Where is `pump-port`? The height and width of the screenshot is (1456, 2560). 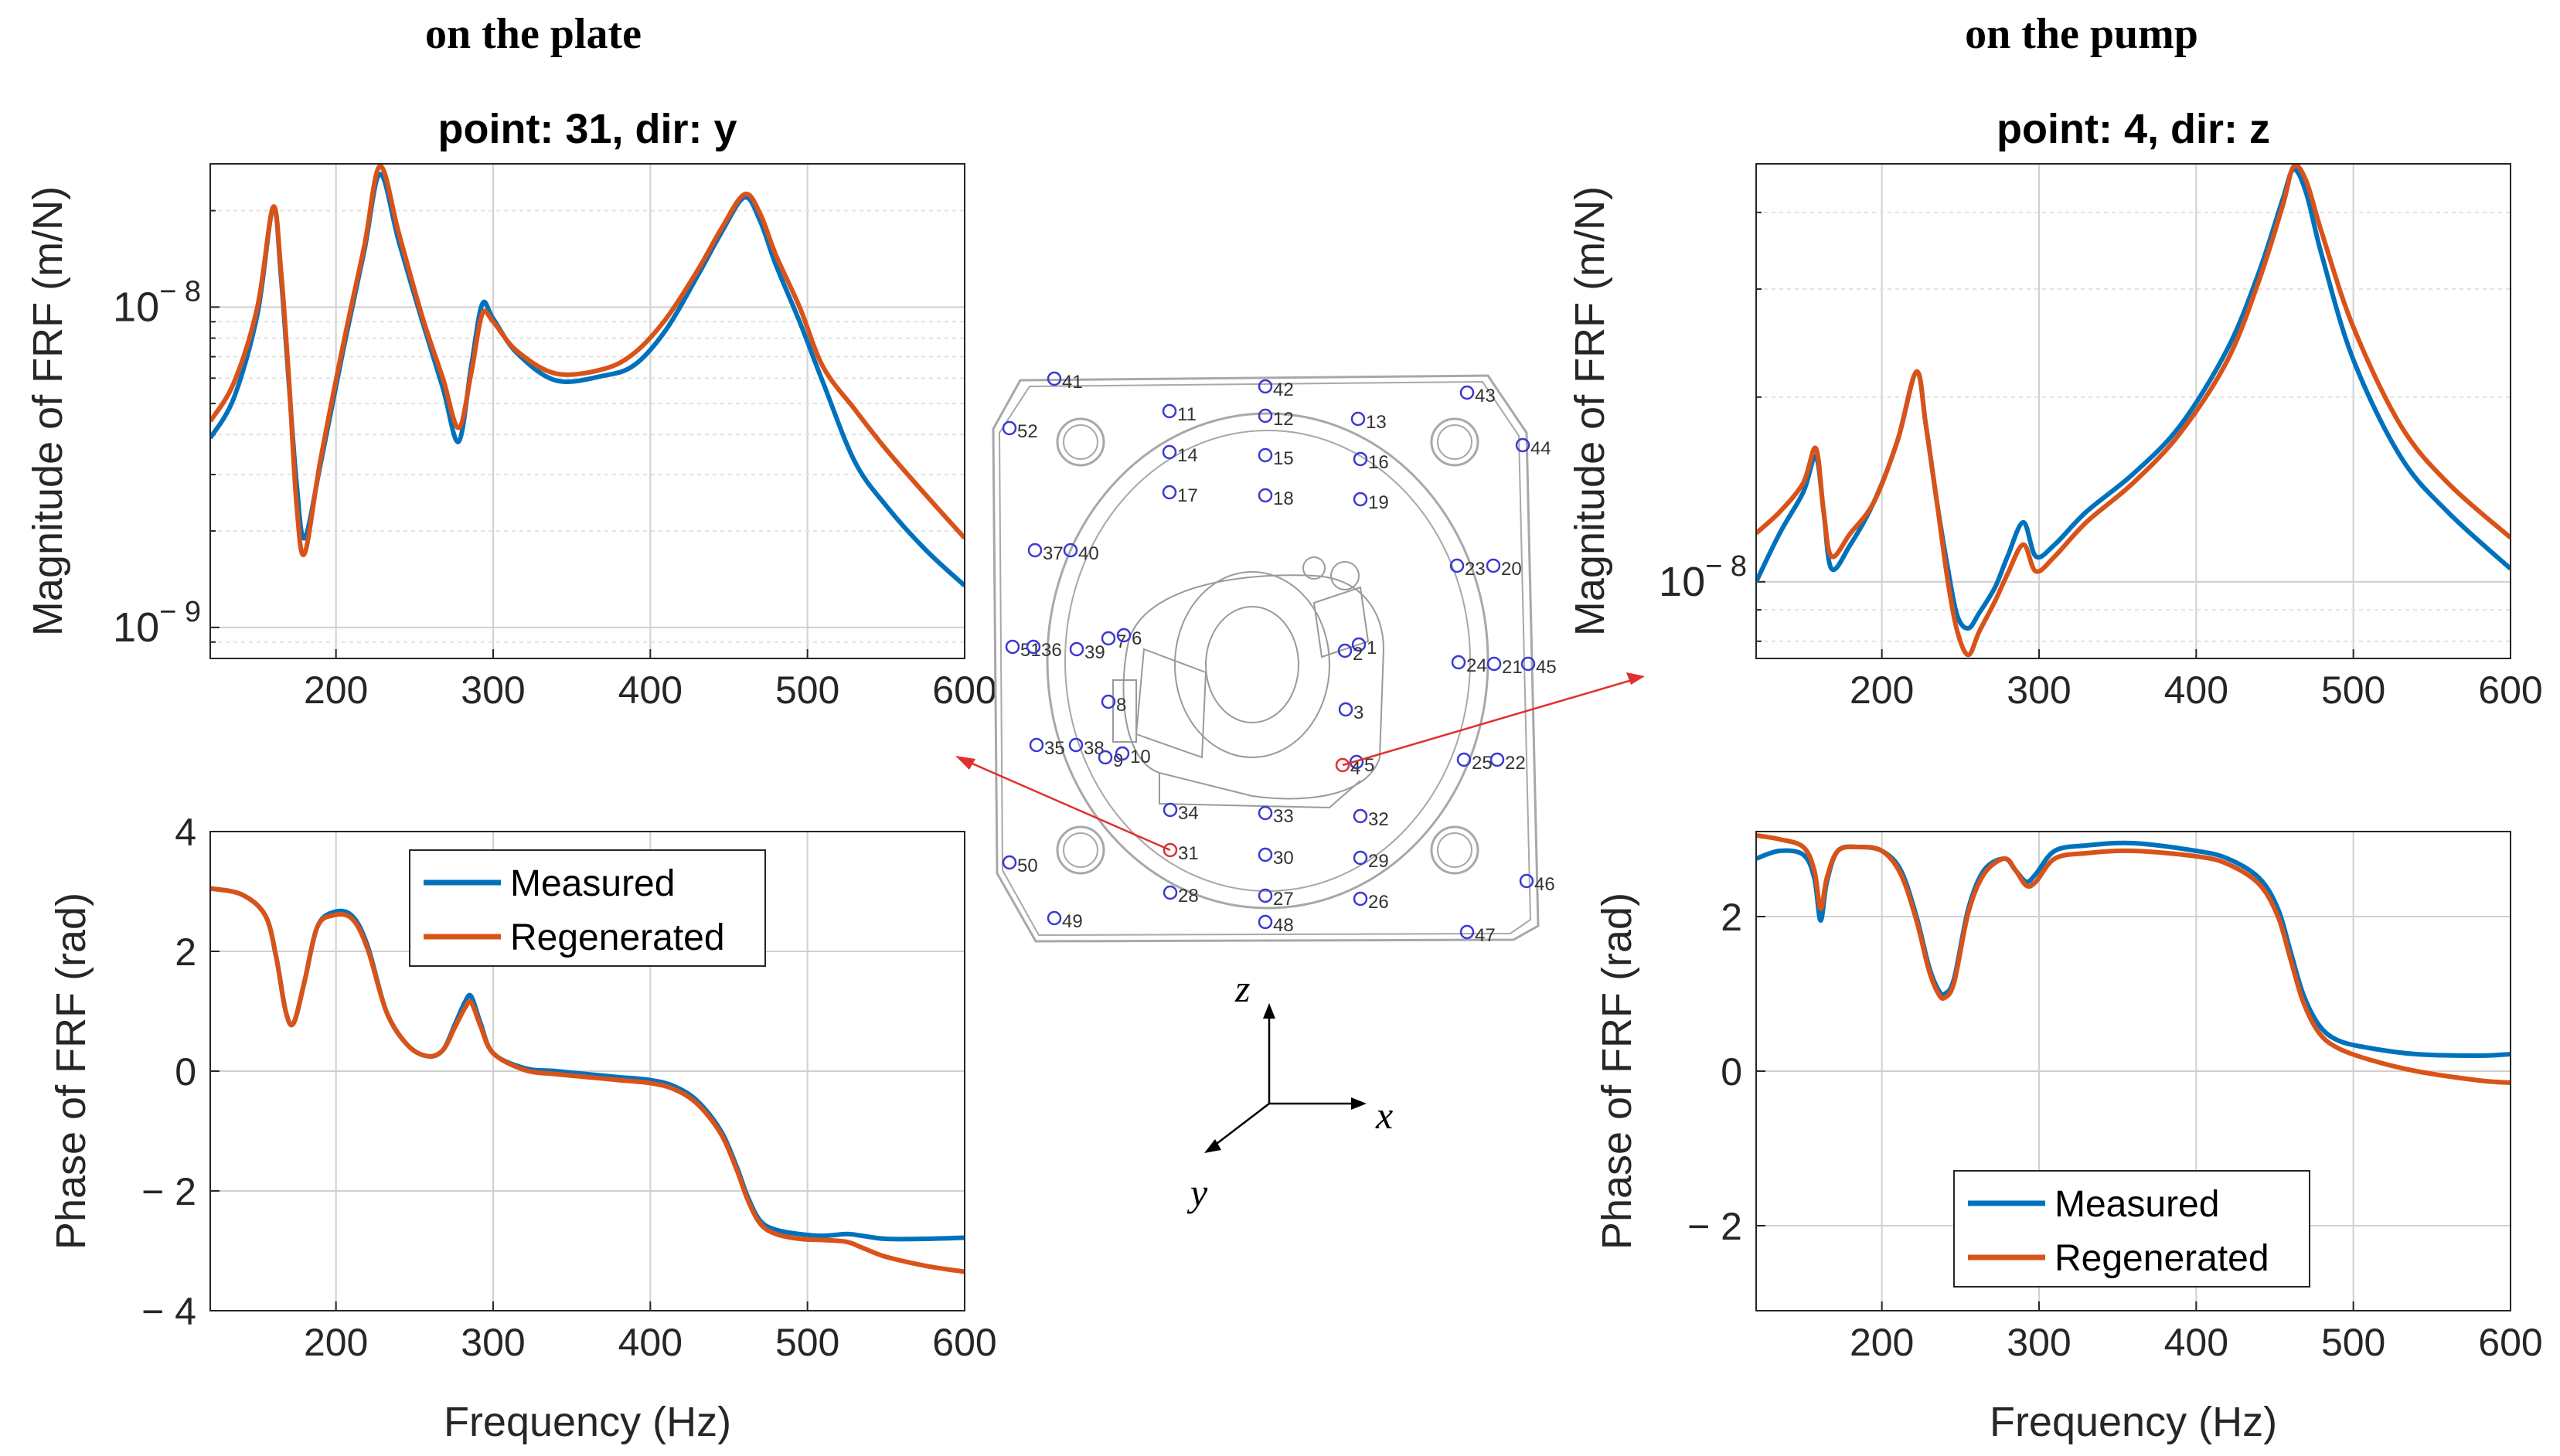
pump-port is located at coordinates (1124, 711).